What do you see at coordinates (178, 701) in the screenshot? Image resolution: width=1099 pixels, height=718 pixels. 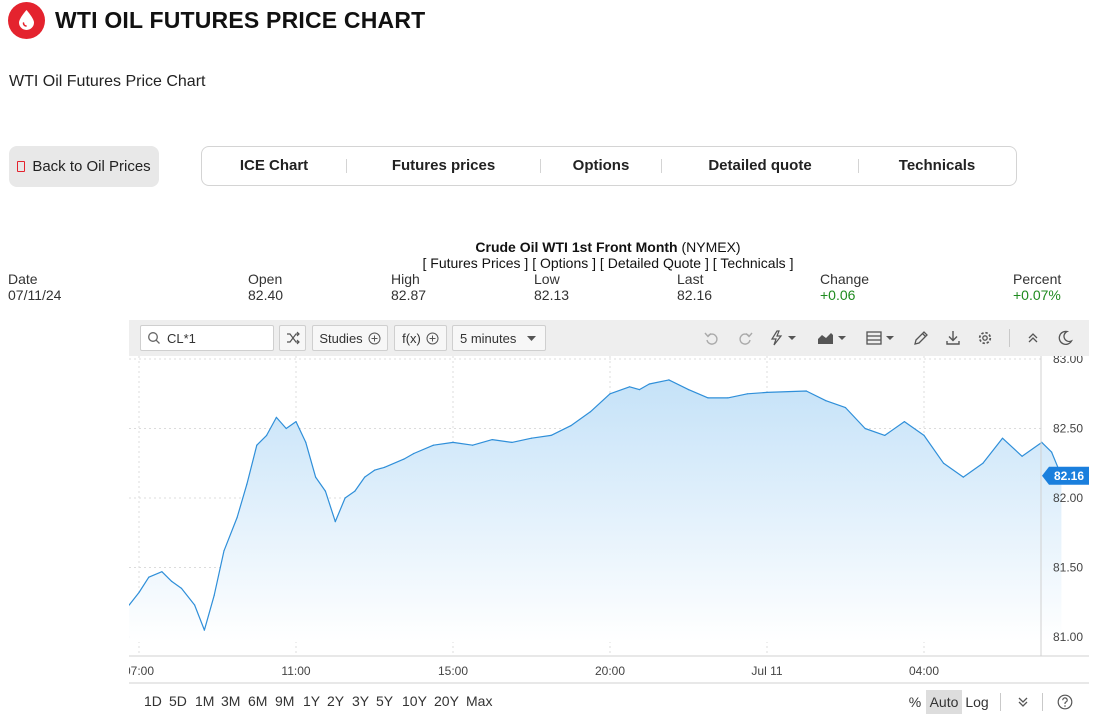 I see `range-5d-button: 5D` at bounding box center [178, 701].